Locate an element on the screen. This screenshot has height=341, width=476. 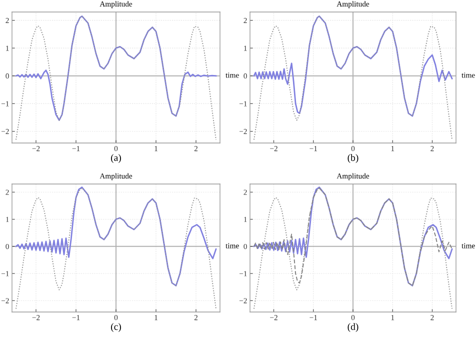
text: (d) is located at coordinates (353, 327).